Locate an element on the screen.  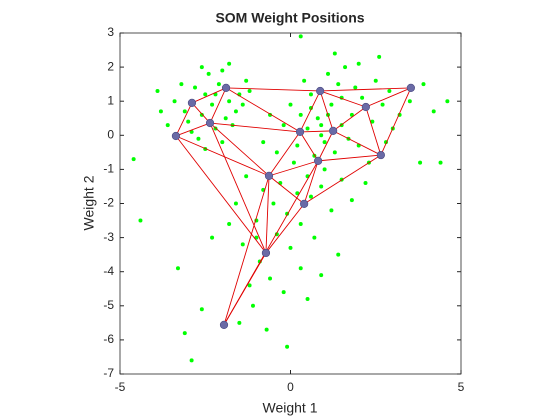
y-tick-label: -1 is located at coordinates (108, 169).